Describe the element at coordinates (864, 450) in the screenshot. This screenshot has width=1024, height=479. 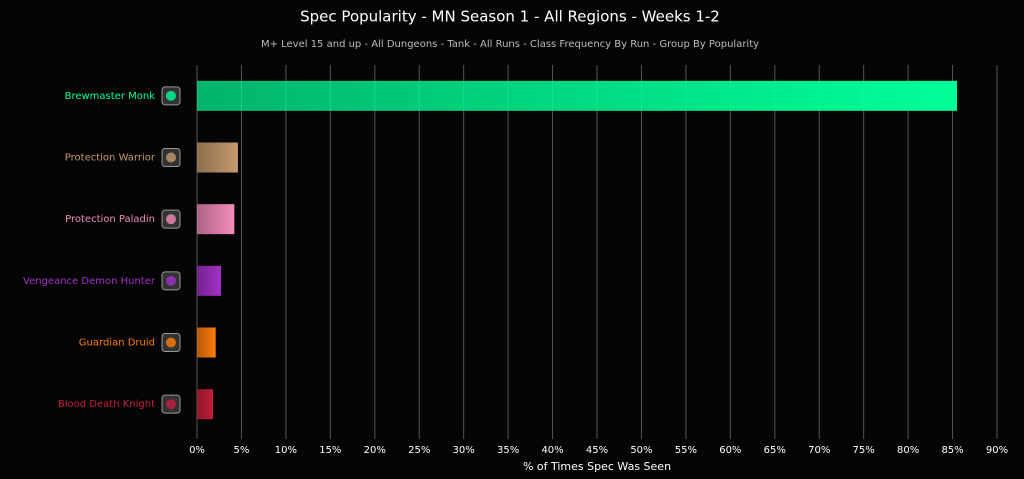
I see `x-tick-label: 75%` at that location.